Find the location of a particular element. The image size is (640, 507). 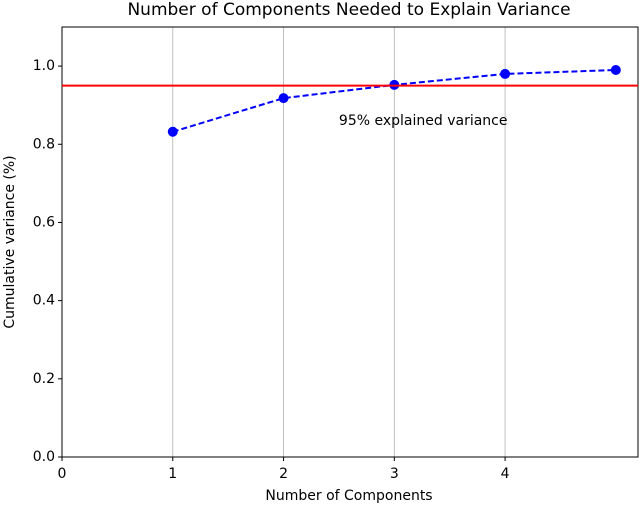

y-tick-label: 0.0 is located at coordinates (44, 457).